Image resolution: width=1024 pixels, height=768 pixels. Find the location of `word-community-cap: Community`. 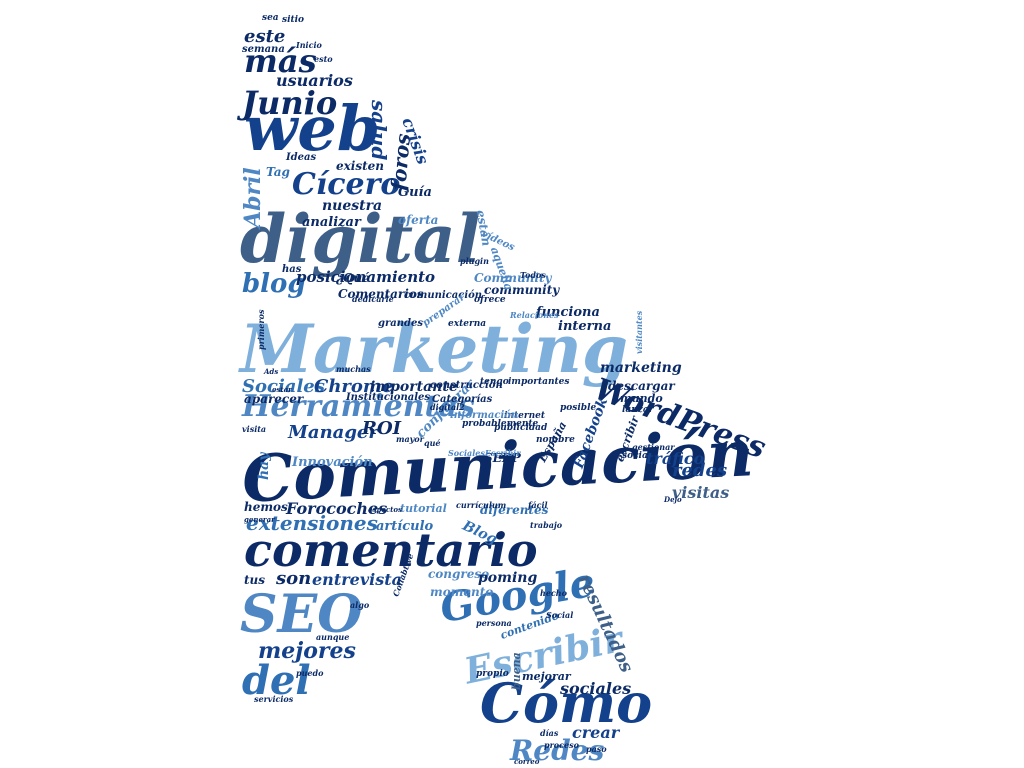

word-community-cap: Community is located at coordinates (513, 278).